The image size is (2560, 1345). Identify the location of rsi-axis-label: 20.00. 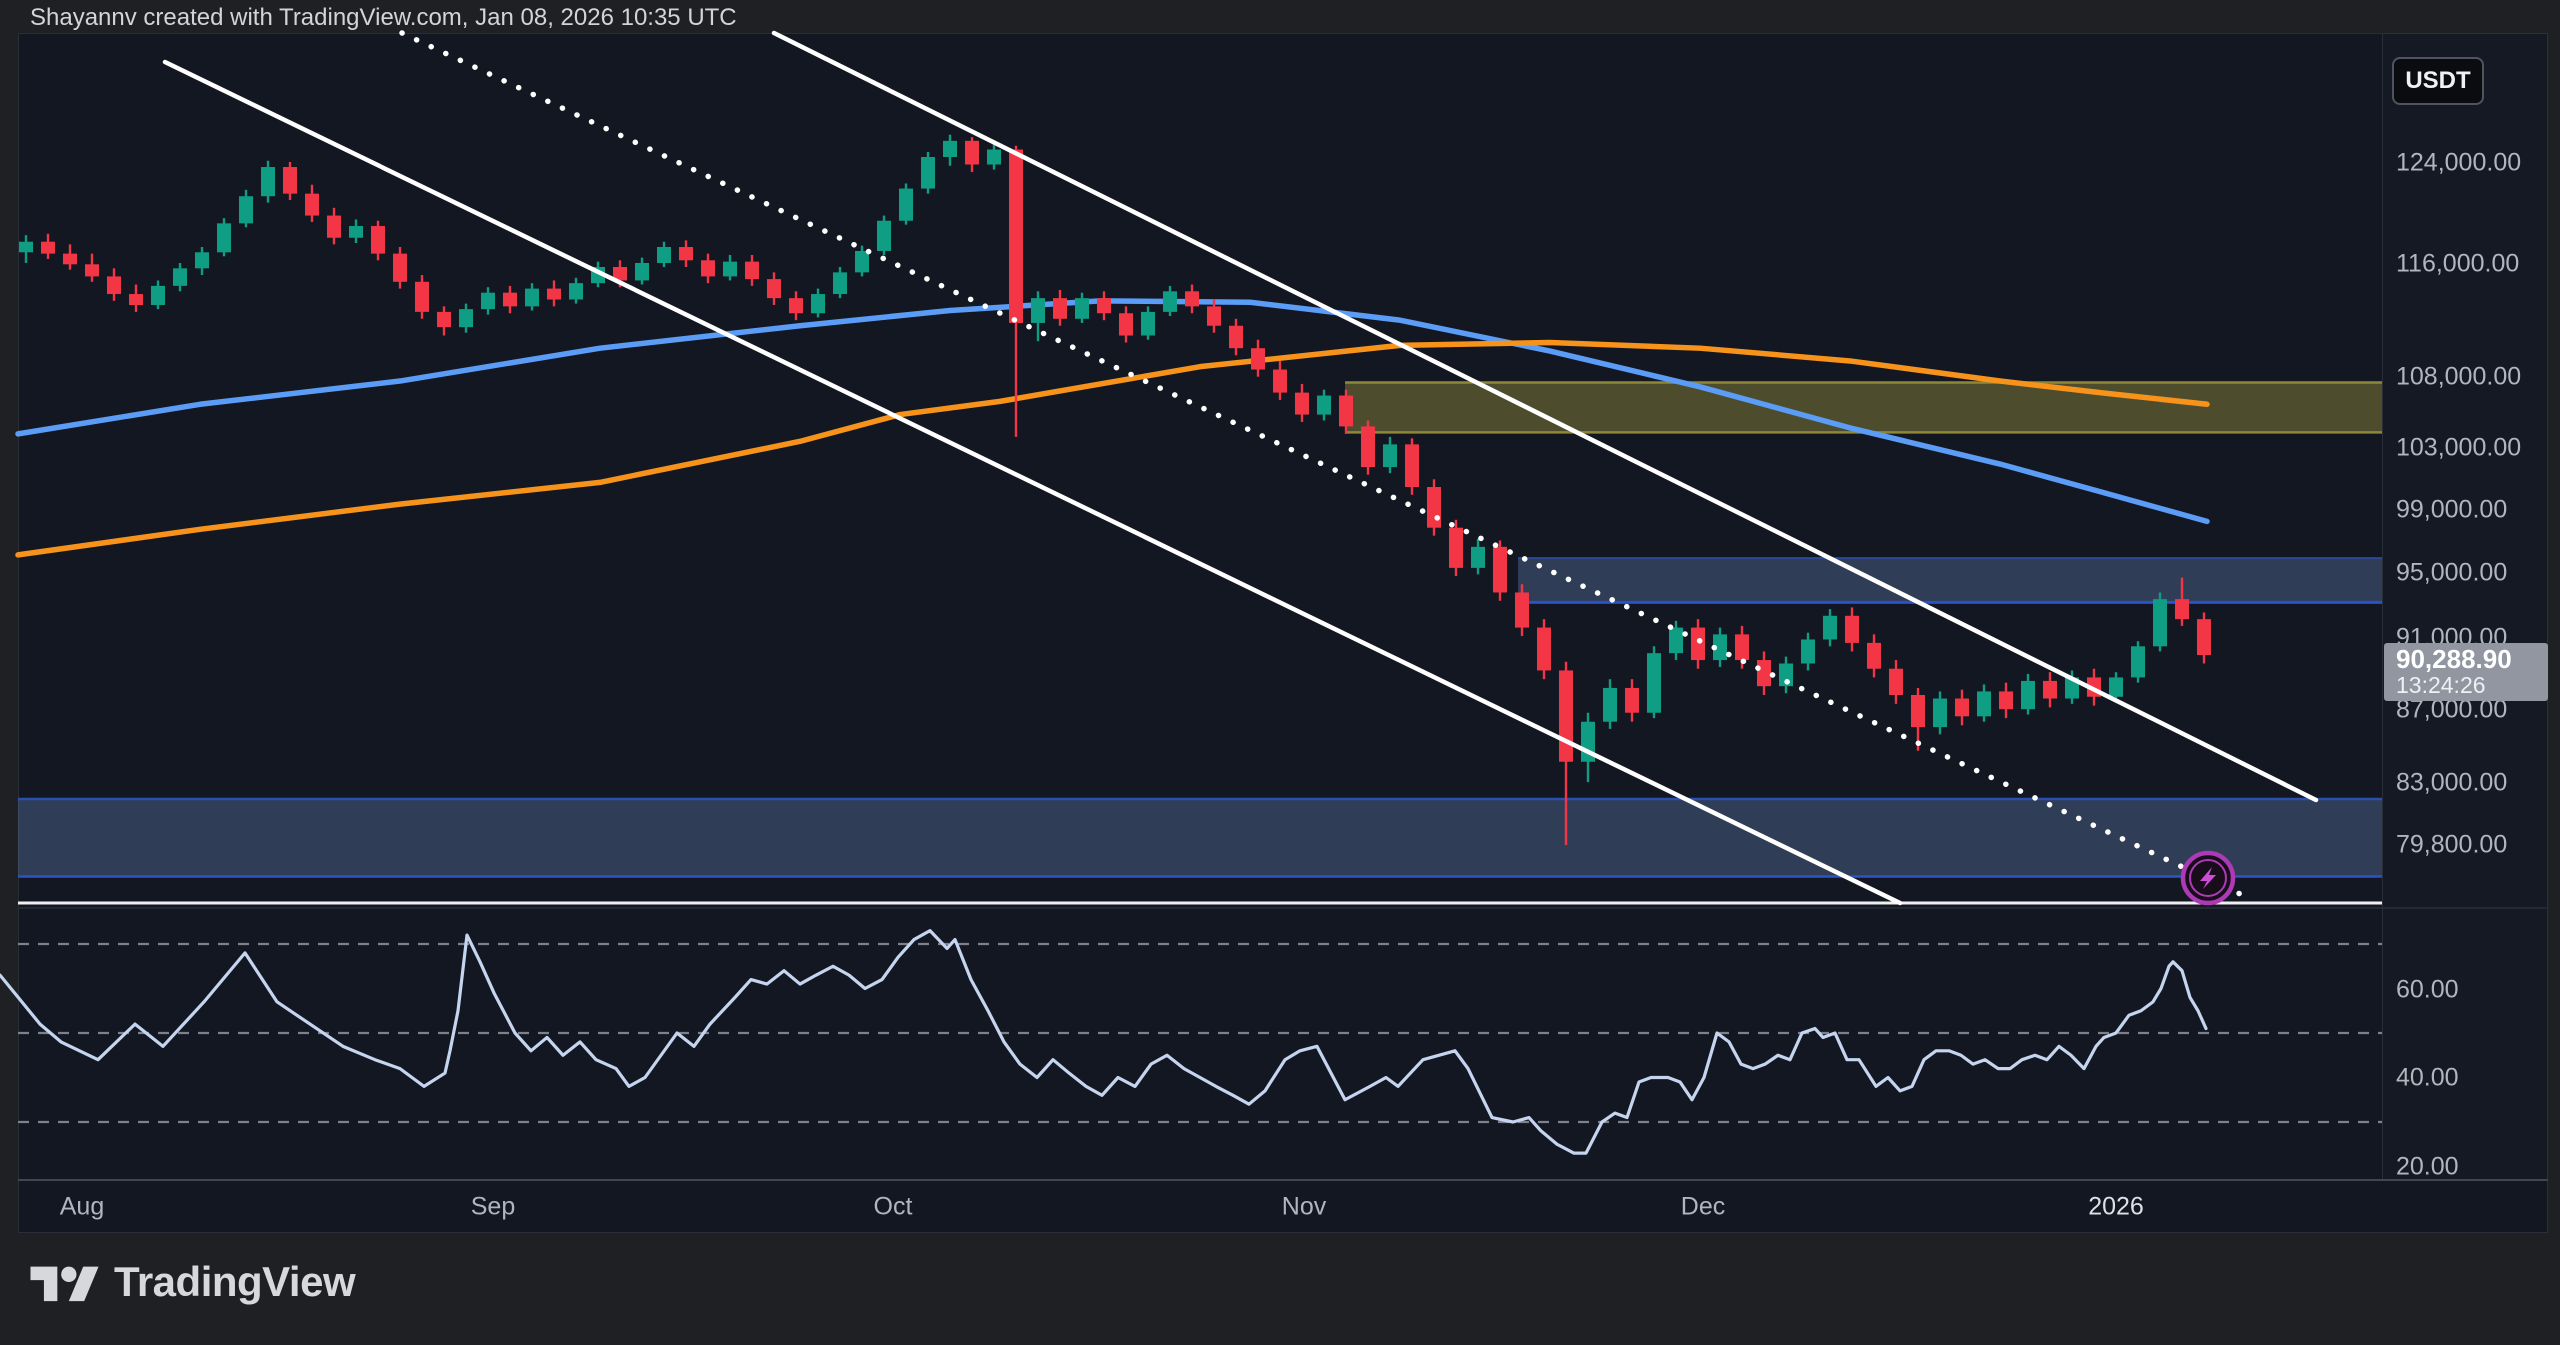
(2427, 1166).